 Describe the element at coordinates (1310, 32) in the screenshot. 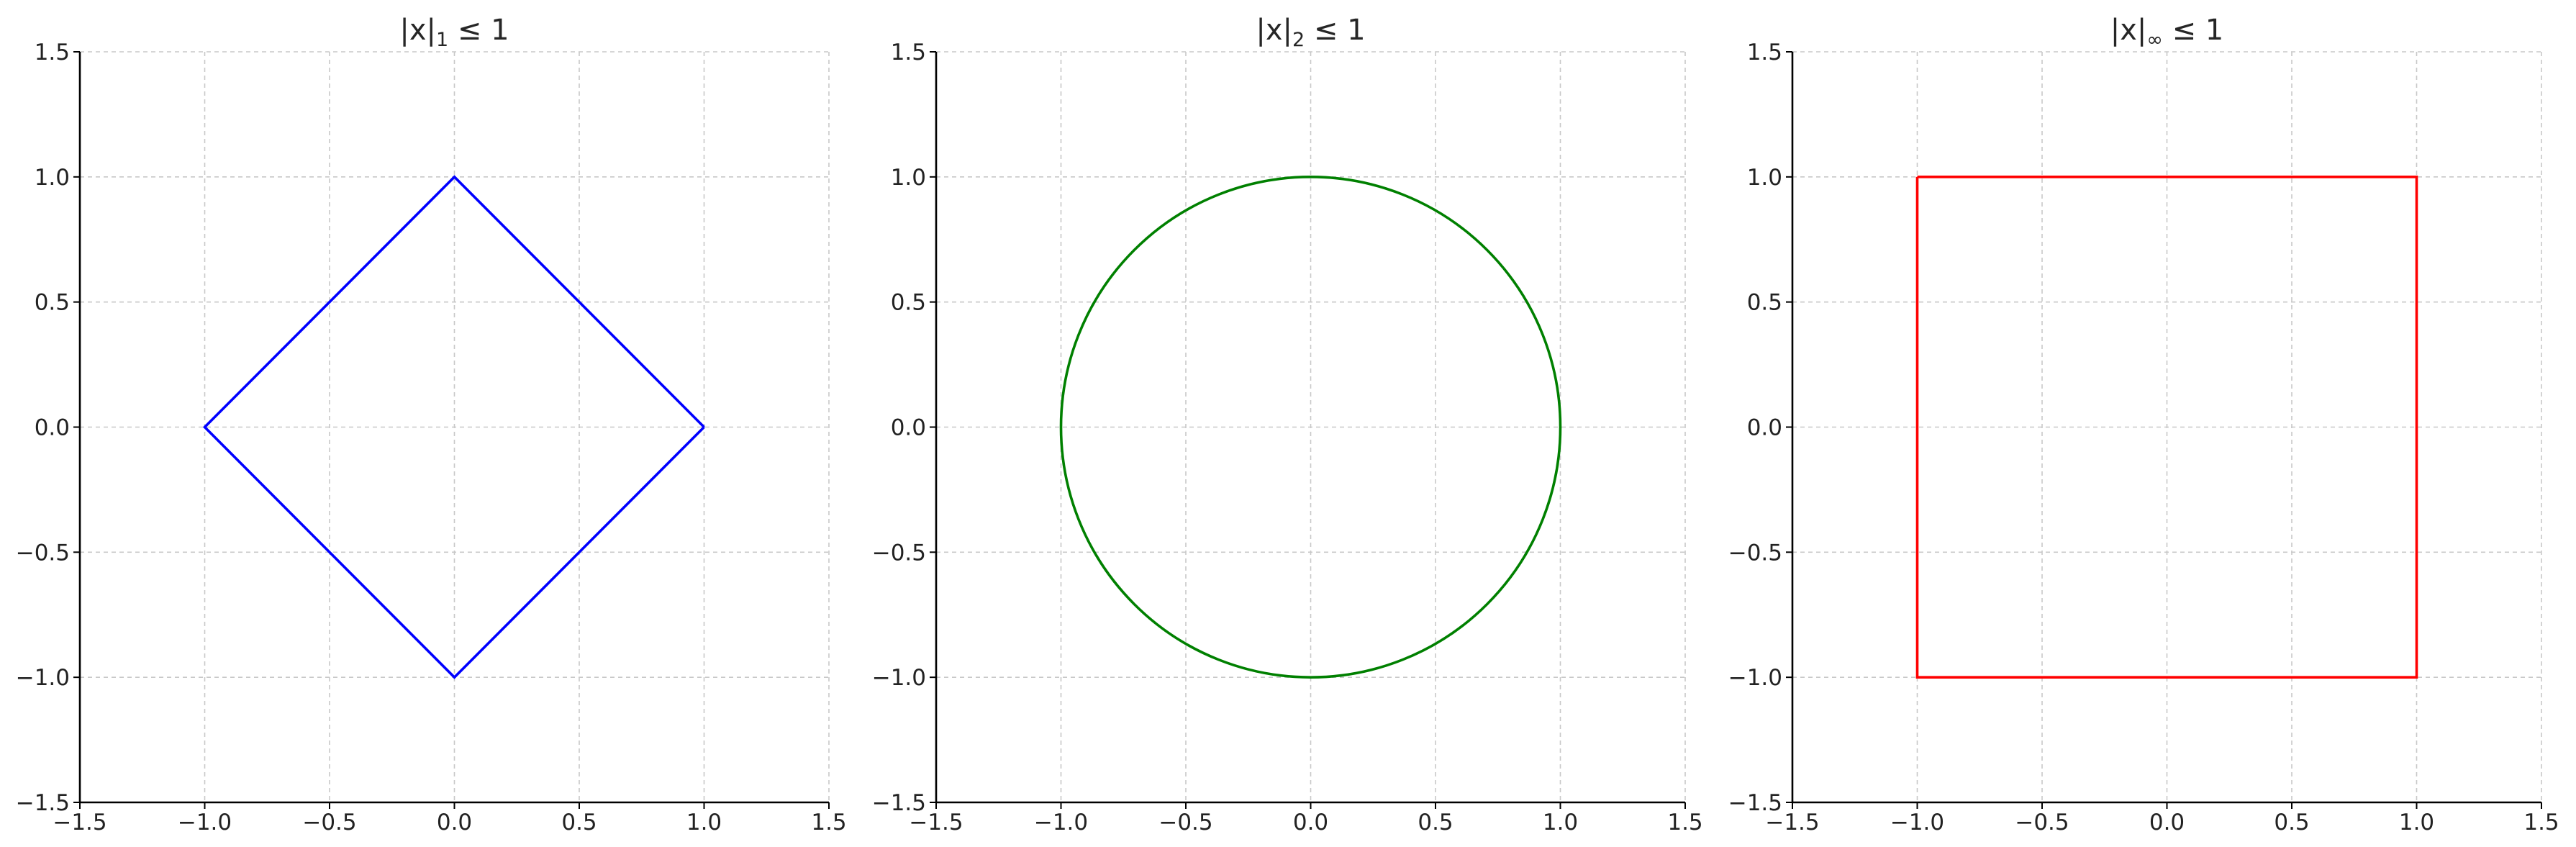

I see `panel-title: |x|2 ≤ 1` at that location.